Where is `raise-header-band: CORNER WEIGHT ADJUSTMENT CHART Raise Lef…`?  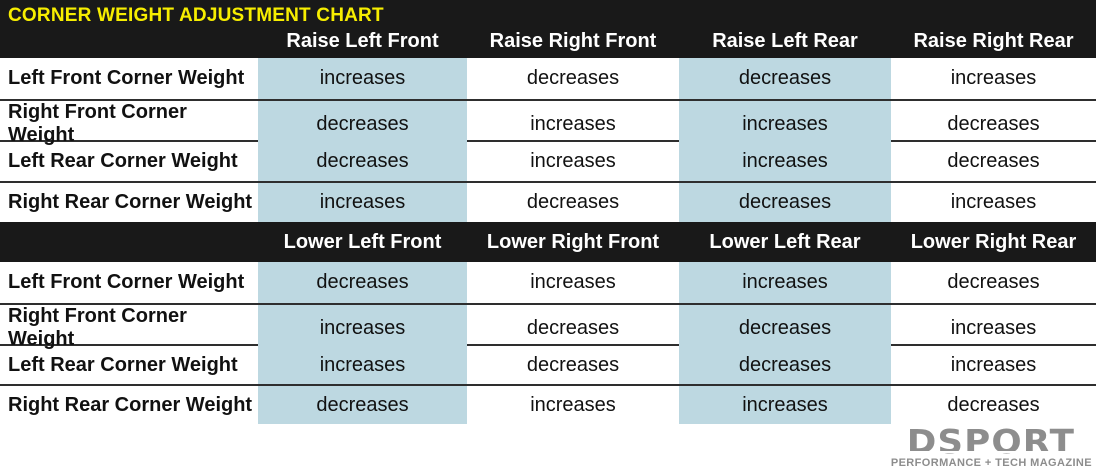
raise-header-band: CORNER WEIGHT ADJUSTMENT CHART Raise Lef… is located at coordinates (548, 29).